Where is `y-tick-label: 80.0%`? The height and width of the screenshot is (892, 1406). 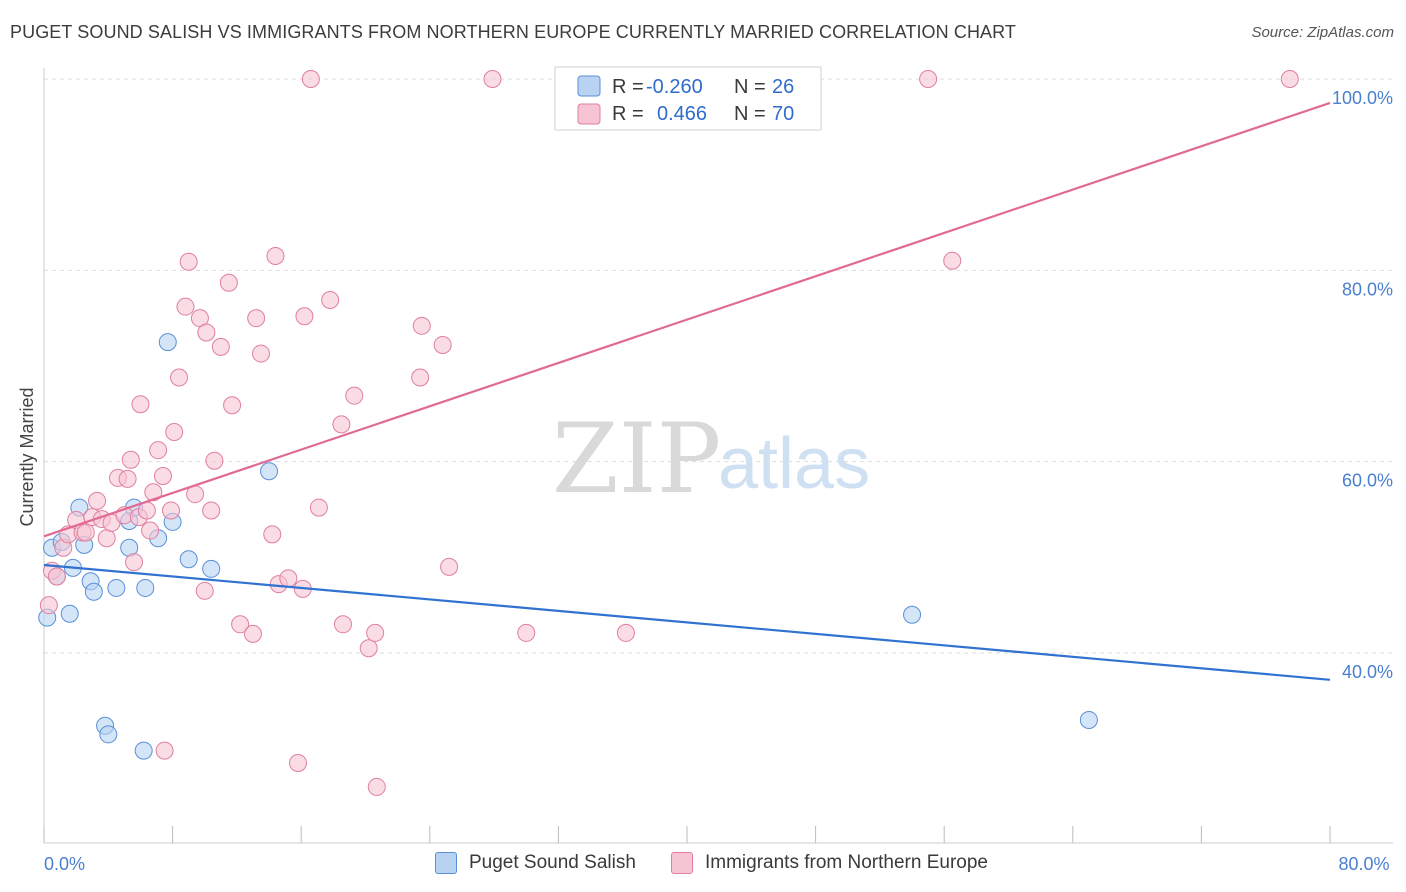
y-tick-label: 80.0% is located at coordinates (1367, 289).